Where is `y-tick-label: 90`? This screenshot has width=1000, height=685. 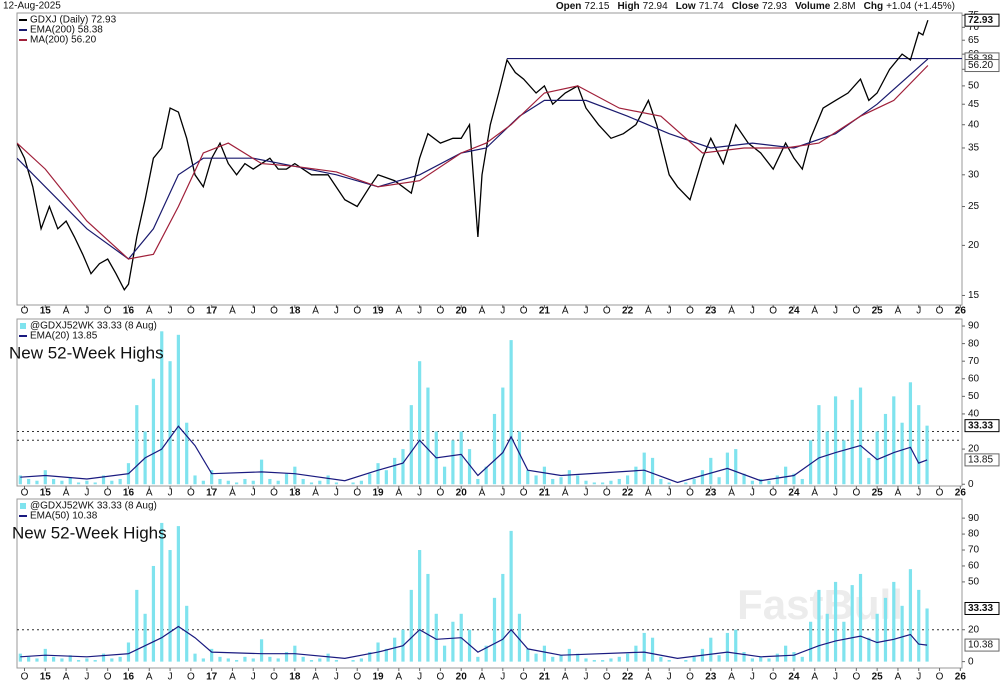
y-tick-label: 90 is located at coordinates (974, 326).